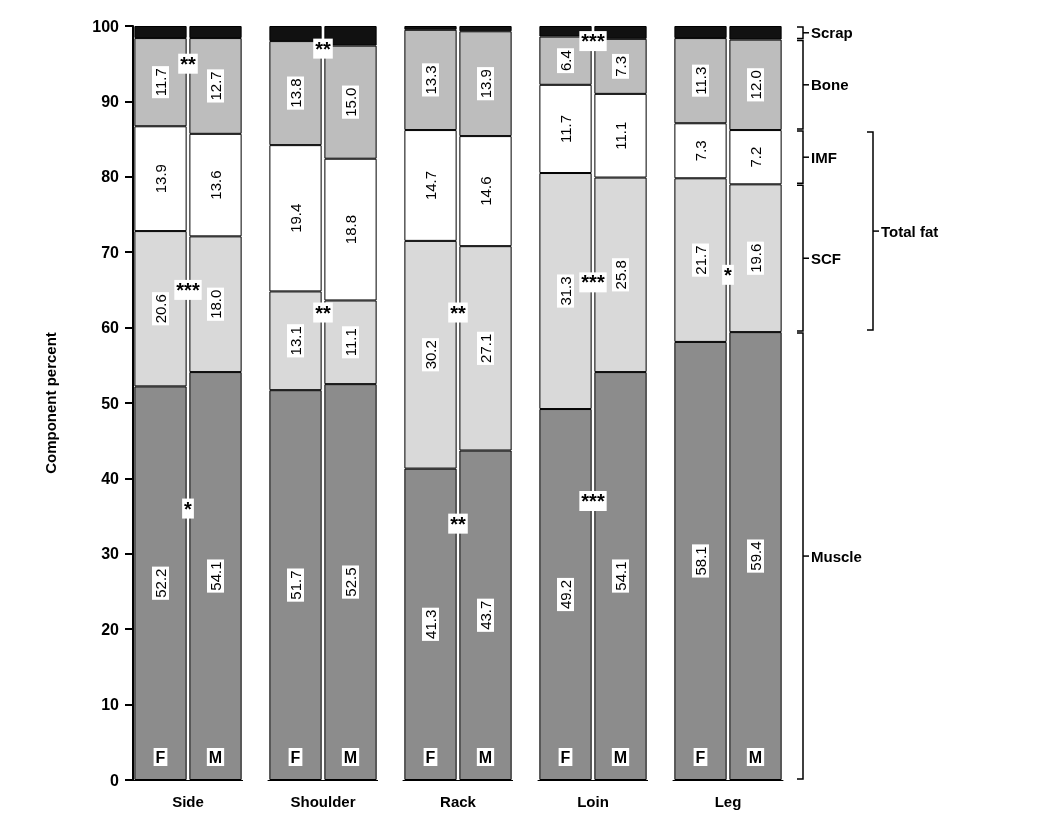 This screenshot has height=825, width=1059. I want to click on data-label: 31.3, so click(565, 291).